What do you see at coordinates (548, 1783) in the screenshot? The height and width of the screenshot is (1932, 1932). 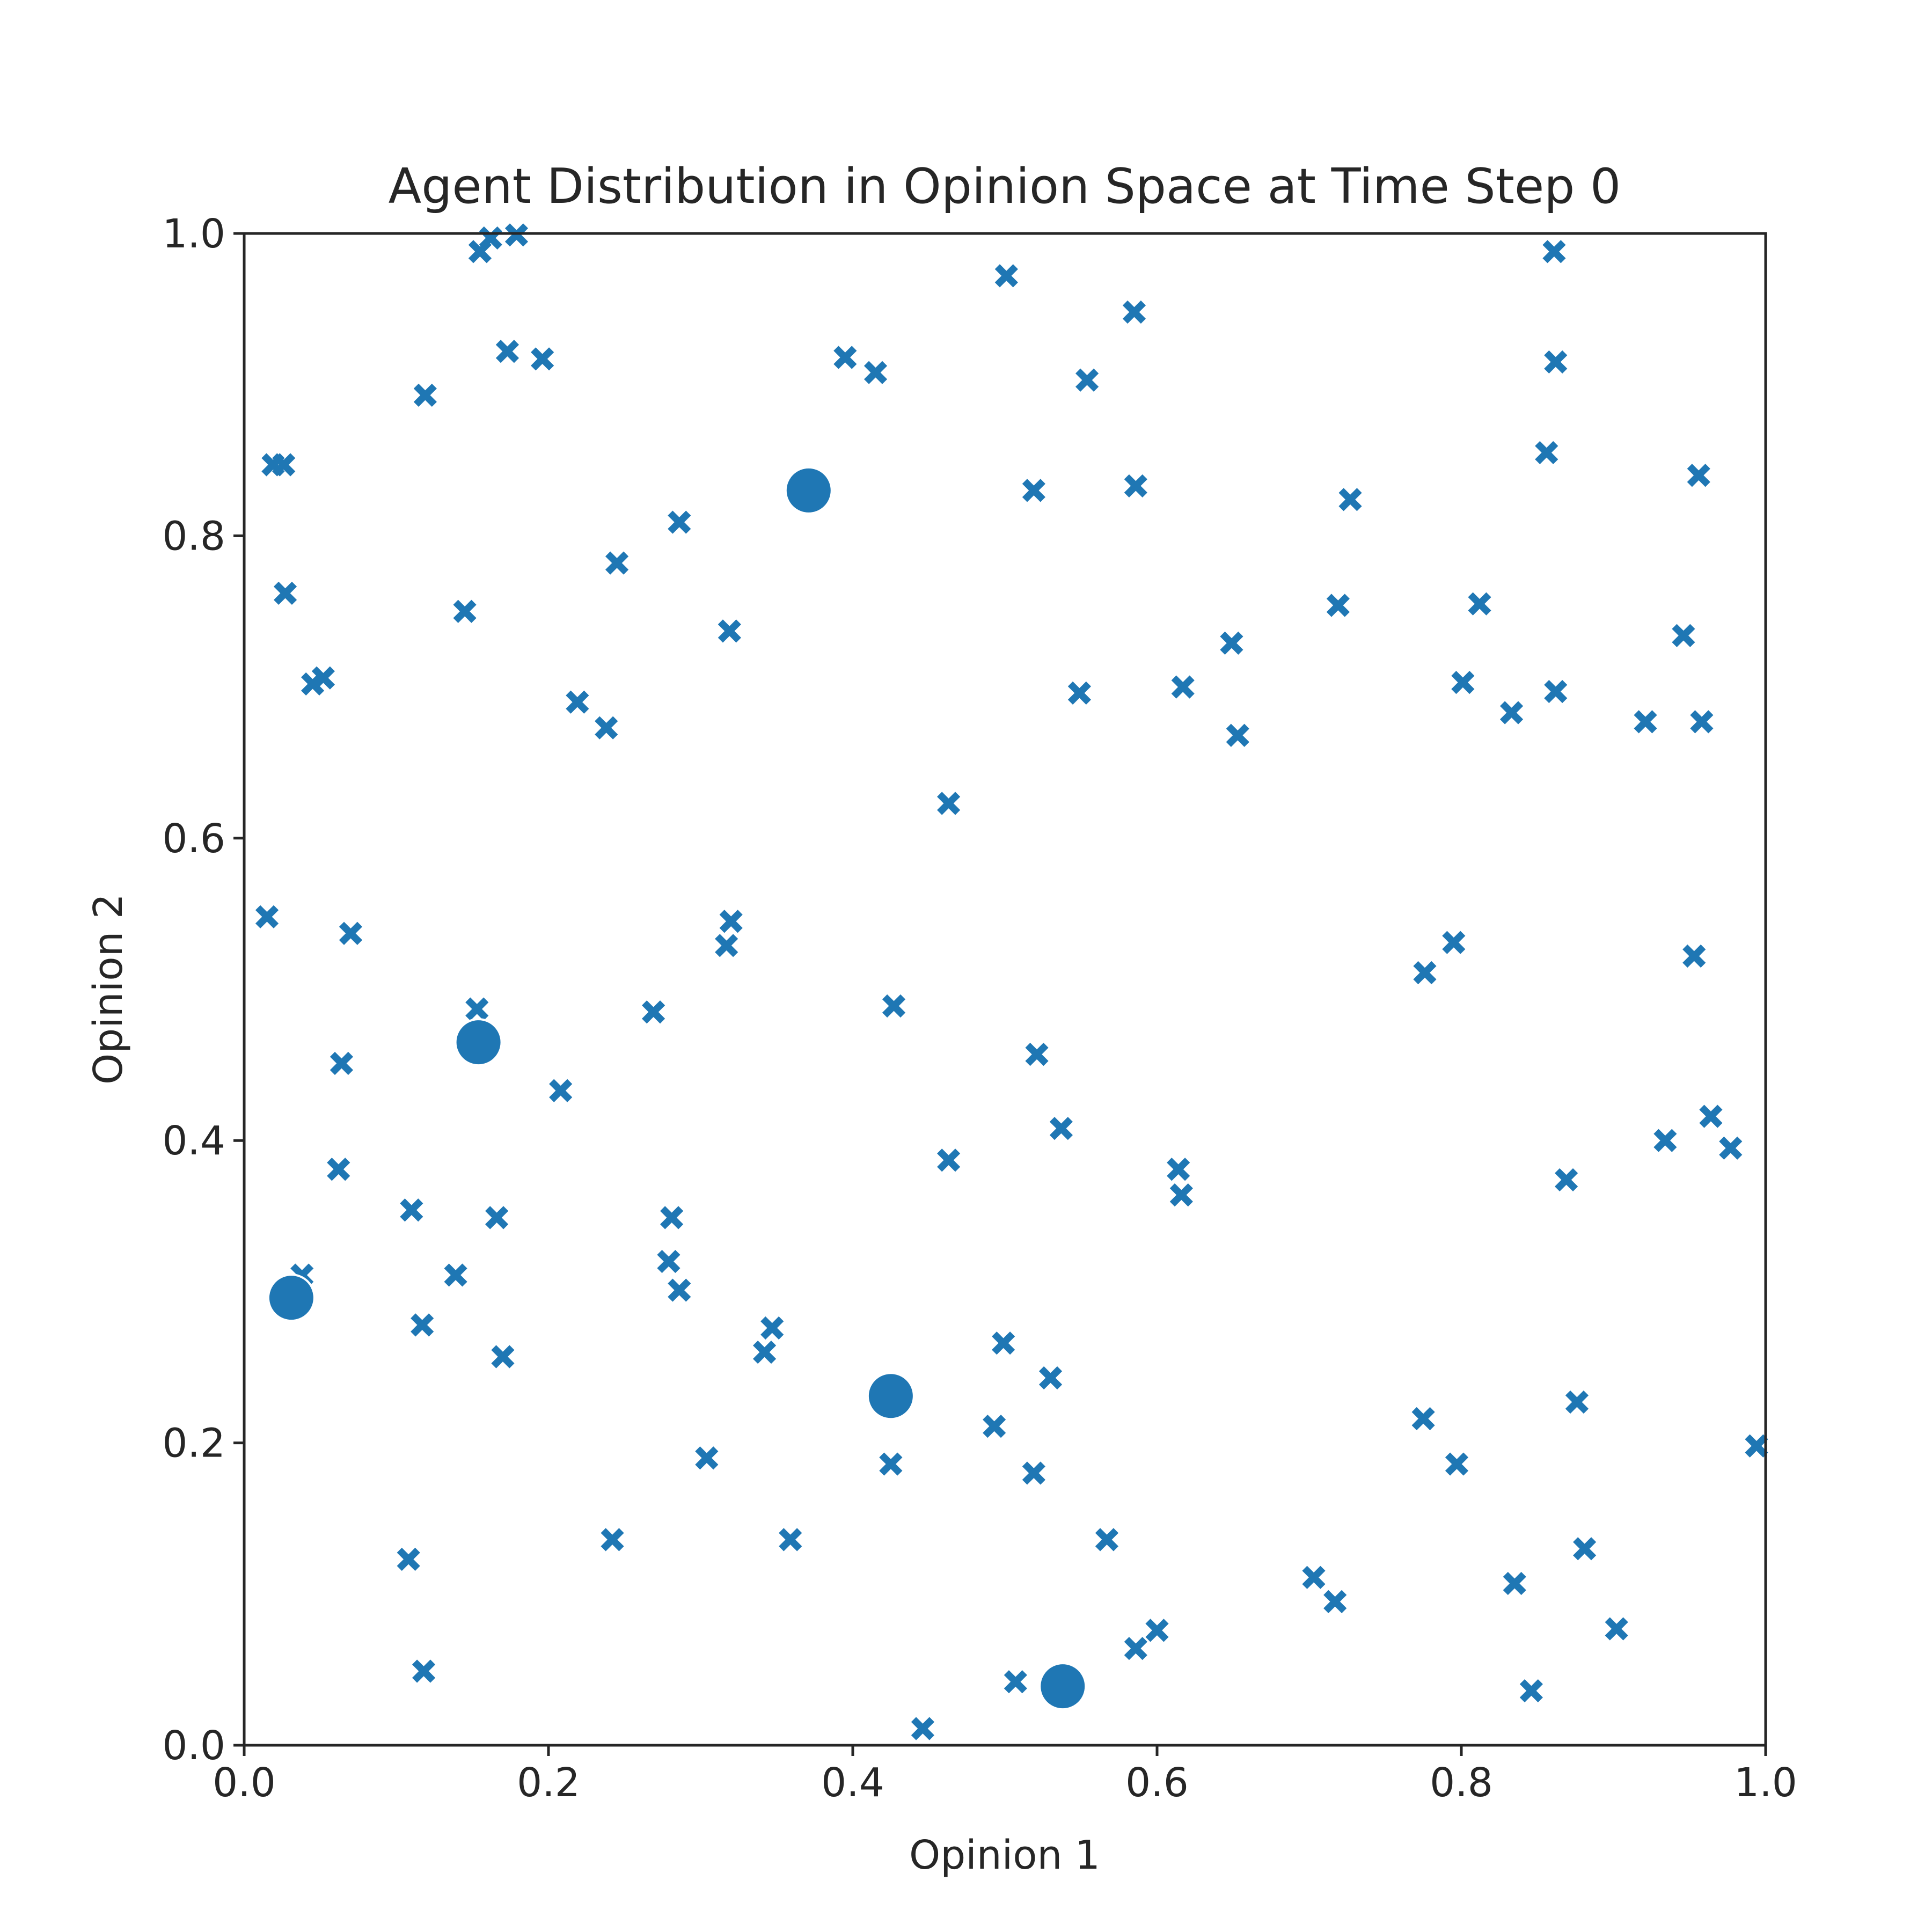 I see `x-tick-label: 0.2` at bounding box center [548, 1783].